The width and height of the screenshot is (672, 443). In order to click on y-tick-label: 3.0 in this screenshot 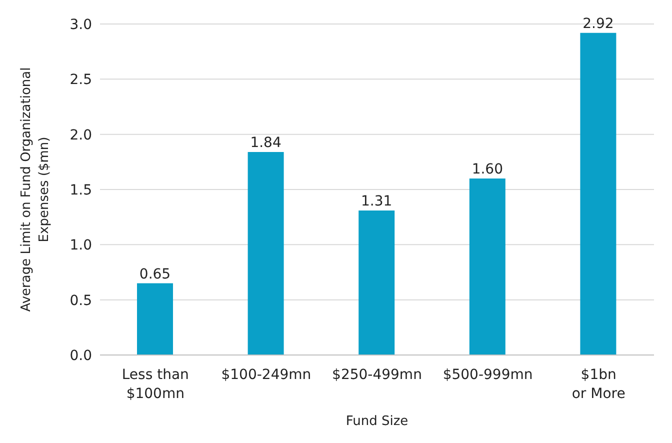, I will do `click(81, 24)`.